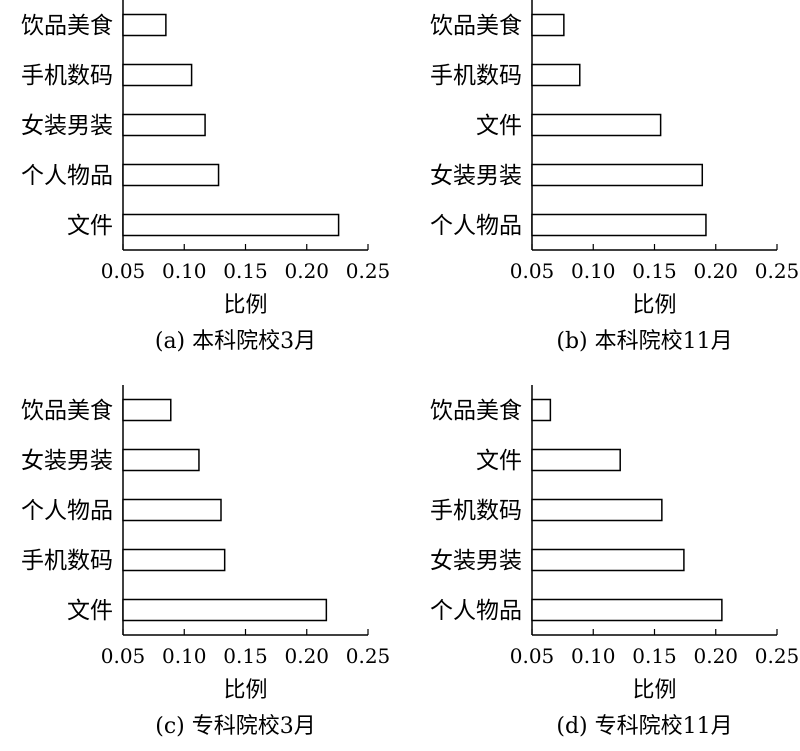 Image resolution: width=800 pixels, height=751 pixels. What do you see at coordinates (644, 341) in the screenshot?
I see `chart-caption: (b) 本科院校11月` at bounding box center [644, 341].